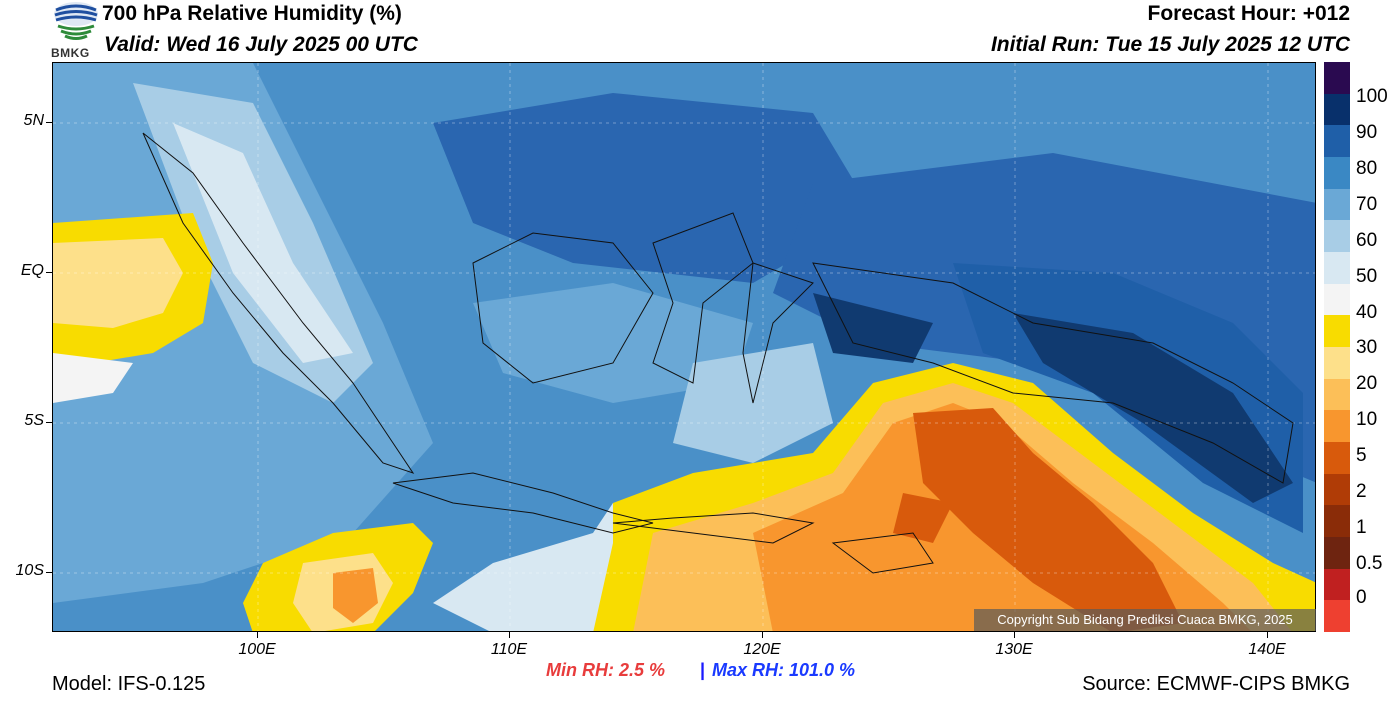  Describe the element at coordinates (1361, 597) in the screenshot. I see `colorbar-label: 0` at that location.